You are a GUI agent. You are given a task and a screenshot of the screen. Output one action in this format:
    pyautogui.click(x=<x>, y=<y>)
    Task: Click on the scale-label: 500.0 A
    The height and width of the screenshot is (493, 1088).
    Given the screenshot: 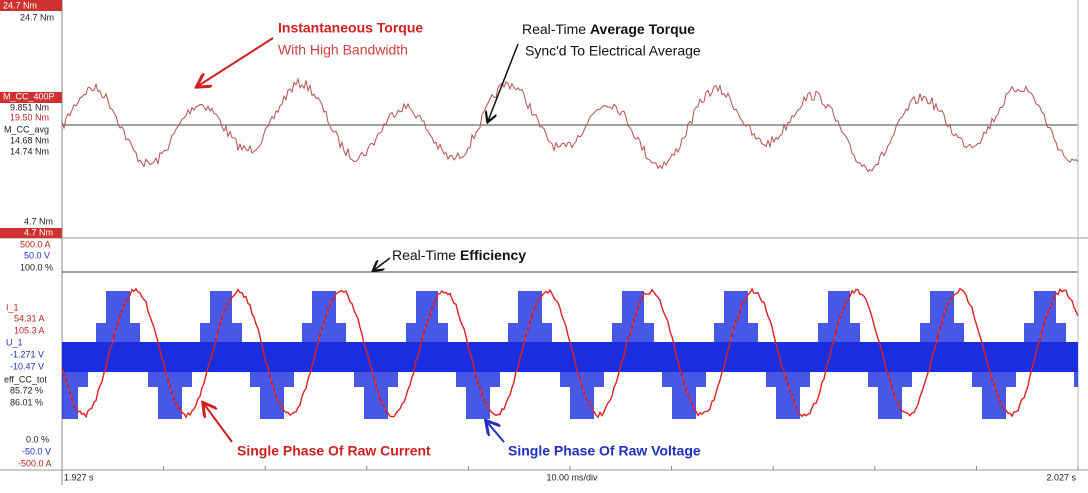 What is the action you would take?
    pyautogui.click(x=35, y=244)
    